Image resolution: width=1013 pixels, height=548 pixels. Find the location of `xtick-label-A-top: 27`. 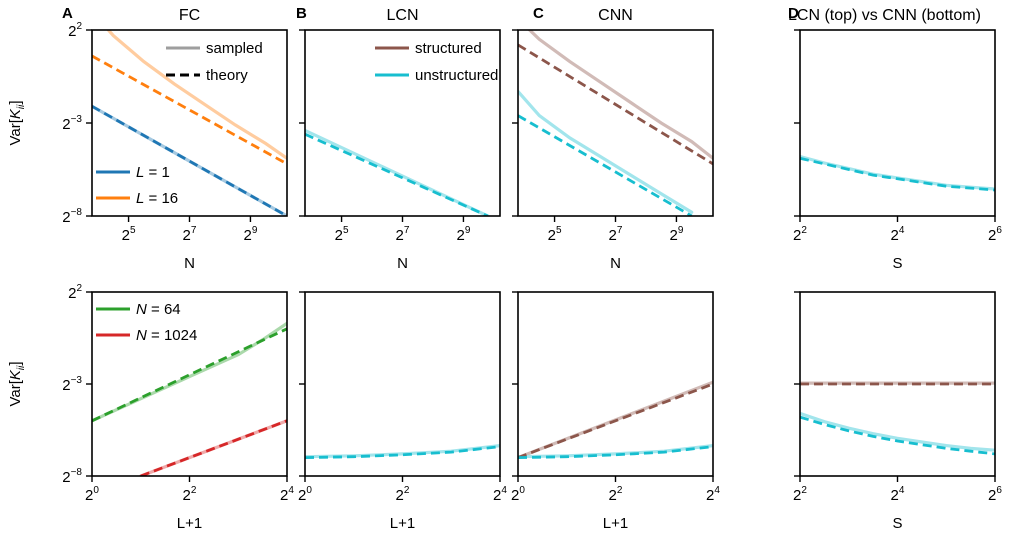

xtick-label-A-top: 27 is located at coordinates (190, 234).